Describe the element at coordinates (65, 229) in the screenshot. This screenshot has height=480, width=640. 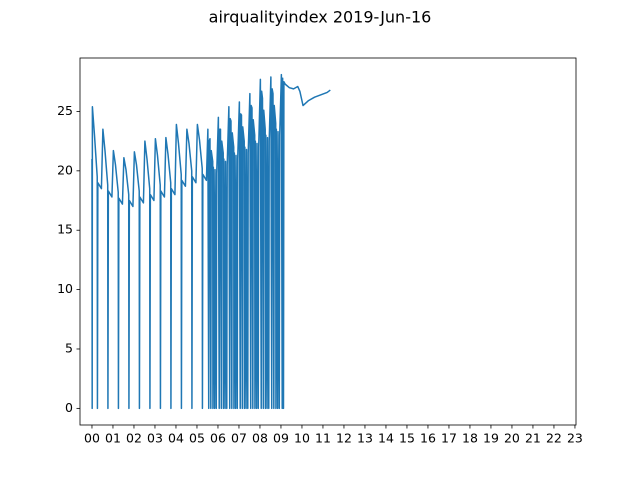
I see `y-tick-label: 15` at that location.